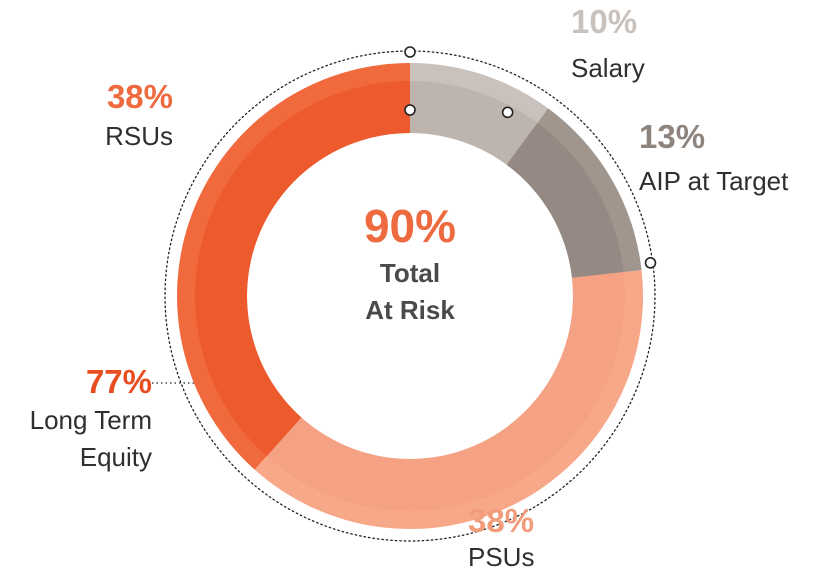 This screenshot has height=578, width=822. What do you see at coordinates (410, 310) in the screenshot?
I see `total-at-risk-label-line2: At Risk` at bounding box center [410, 310].